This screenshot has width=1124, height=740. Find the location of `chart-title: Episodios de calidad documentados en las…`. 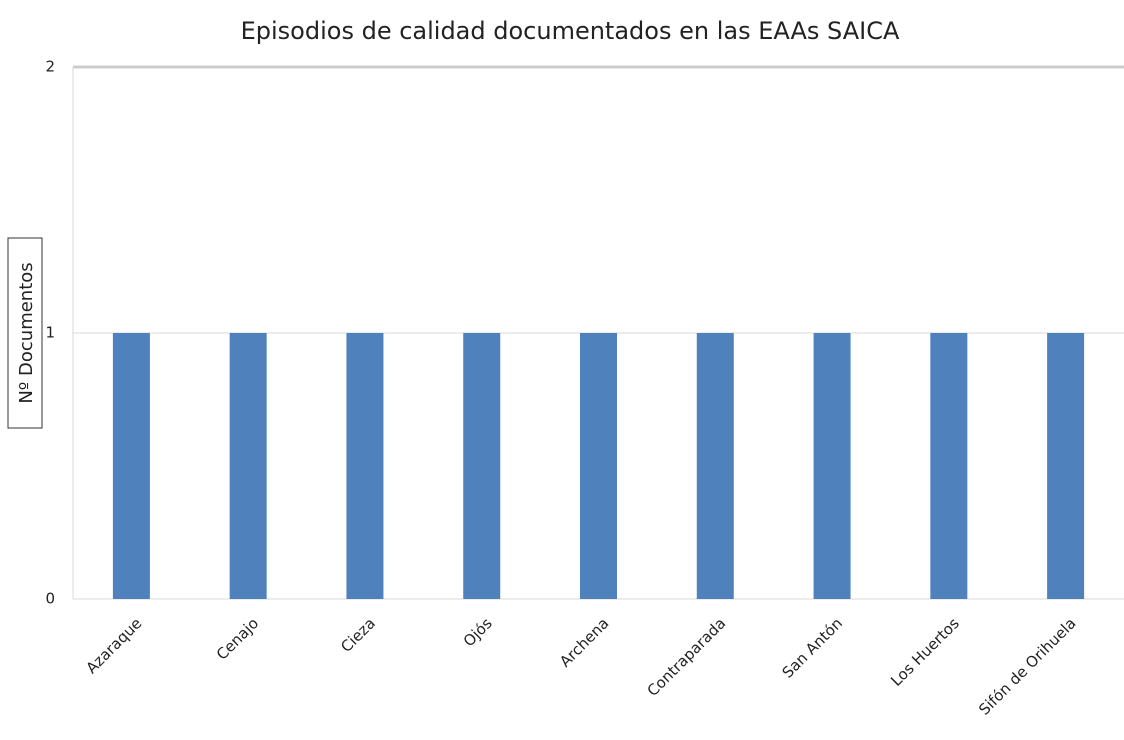

chart-title: Episodios de calidad documentados en las… is located at coordinates (570, 31).